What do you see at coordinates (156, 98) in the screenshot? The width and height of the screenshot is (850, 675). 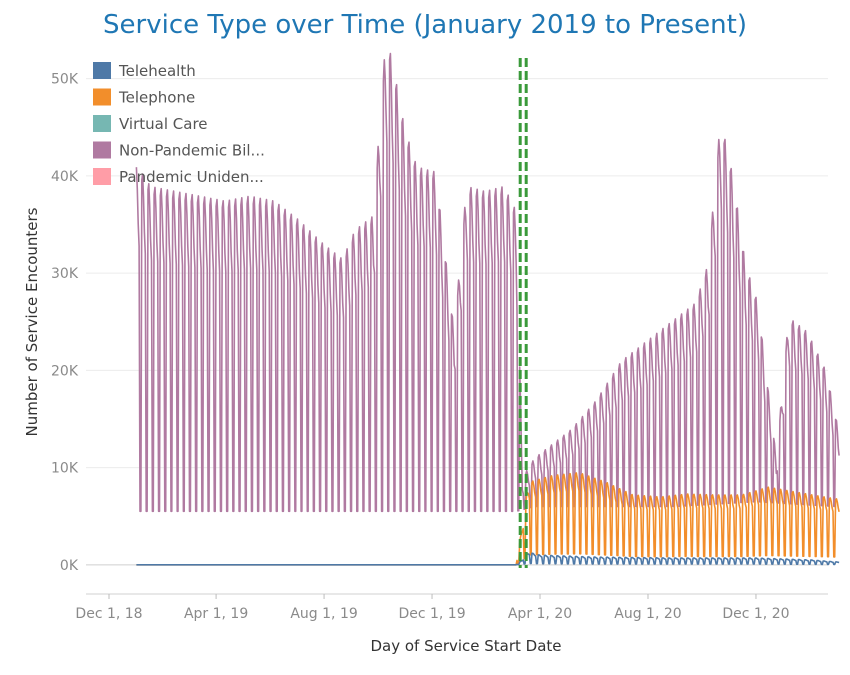 I see `legend-label: Telephone` at bounding box center [156, 98].